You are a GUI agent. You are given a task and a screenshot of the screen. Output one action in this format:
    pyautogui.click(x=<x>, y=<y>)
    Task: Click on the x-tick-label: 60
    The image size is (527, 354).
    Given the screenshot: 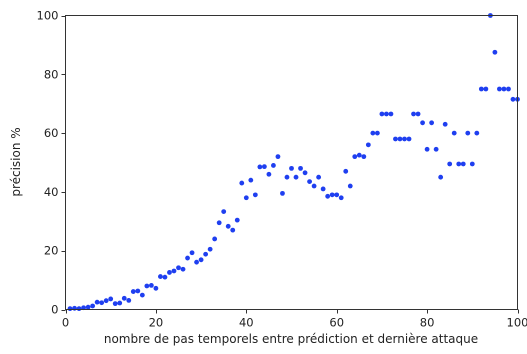 What is the action you would take?
    pyautogui.click(x=336, y=323)
    